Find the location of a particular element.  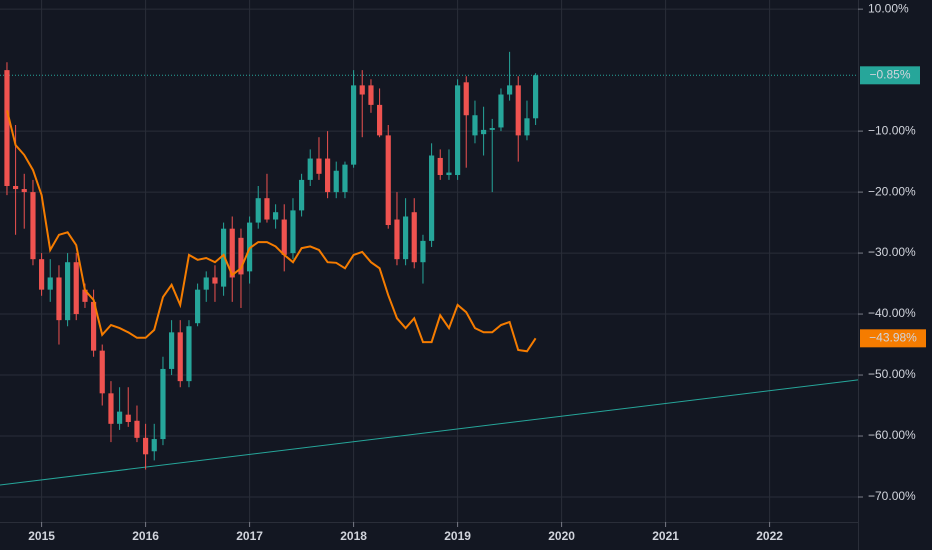

line-label: −43.98% is located at coordinates (893, 337).